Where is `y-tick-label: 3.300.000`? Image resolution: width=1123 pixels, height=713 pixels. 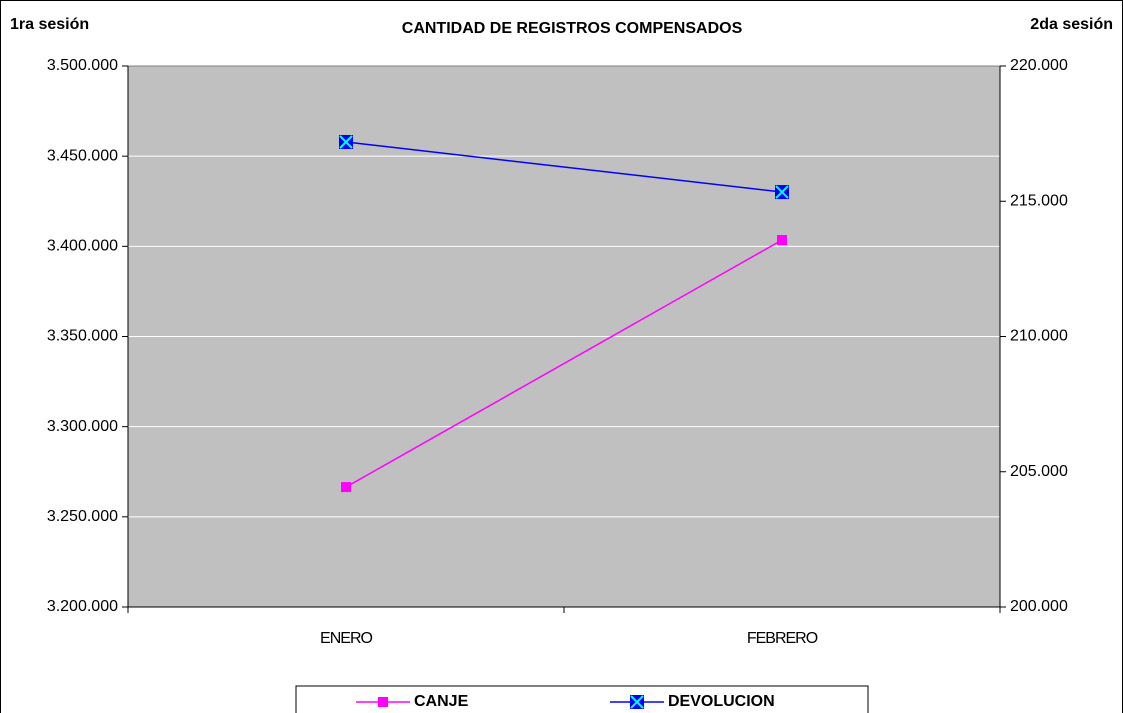 y-tick-label: 3.300.000 is located at coordinates (82, 426).